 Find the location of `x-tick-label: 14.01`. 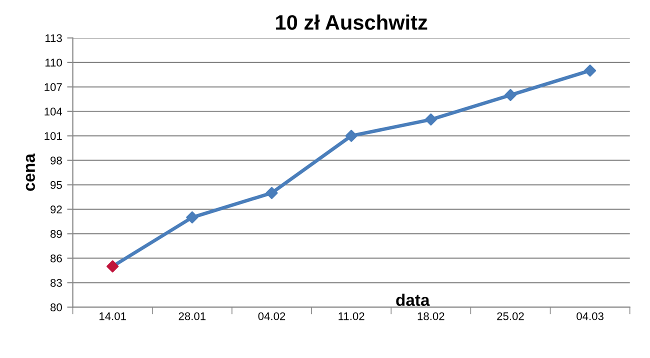

x-tick-label: 14.01 is located at coordinates (113, 316).